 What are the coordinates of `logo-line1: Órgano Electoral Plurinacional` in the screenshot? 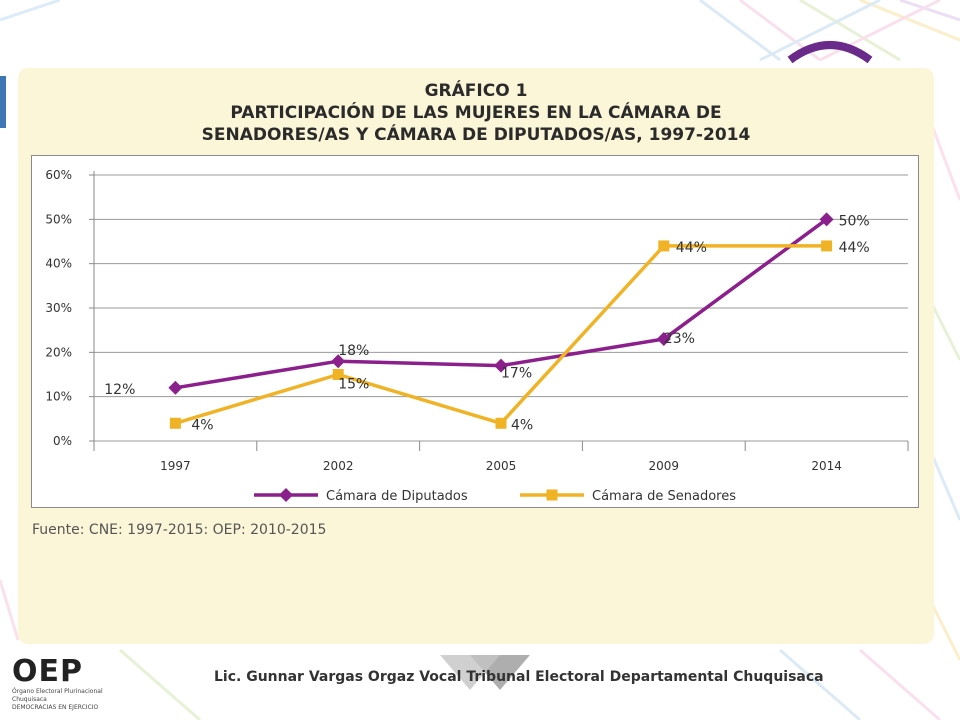 It's located at (57, 691).